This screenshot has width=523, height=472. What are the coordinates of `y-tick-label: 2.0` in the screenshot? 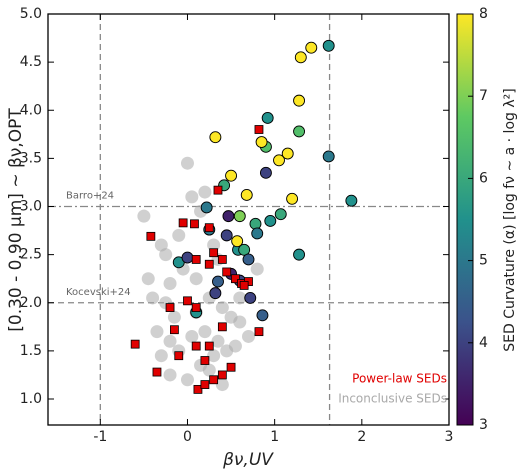 It's located at (31, 303).